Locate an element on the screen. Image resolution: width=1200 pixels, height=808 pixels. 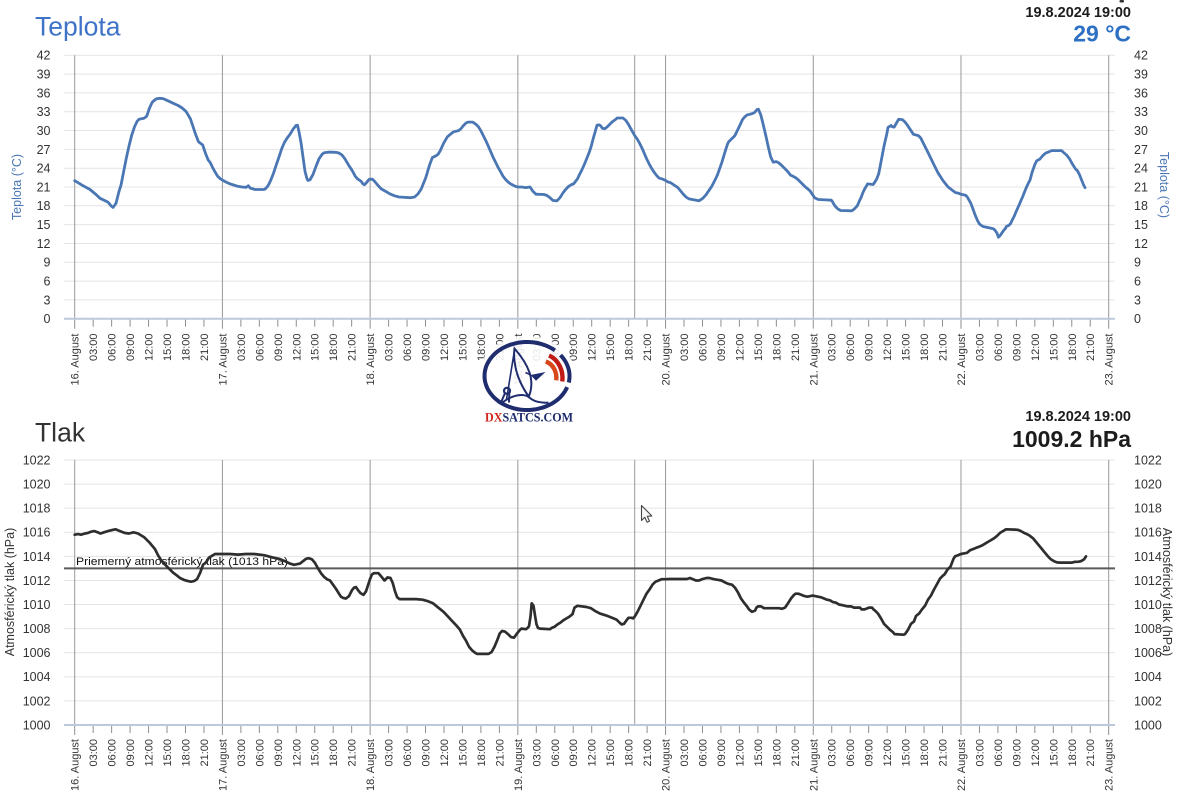
svg-text: 1010 is located at coordinates (37, 605).